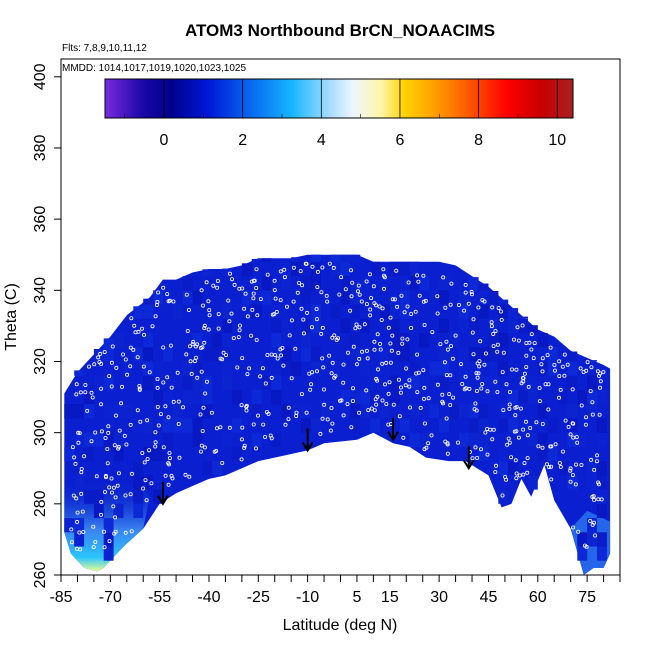 This screenshot has width=650, height=650. Describe the element at coordinates (40, 432) in the screenshot. I see `y-tick-label: 300` at that location.